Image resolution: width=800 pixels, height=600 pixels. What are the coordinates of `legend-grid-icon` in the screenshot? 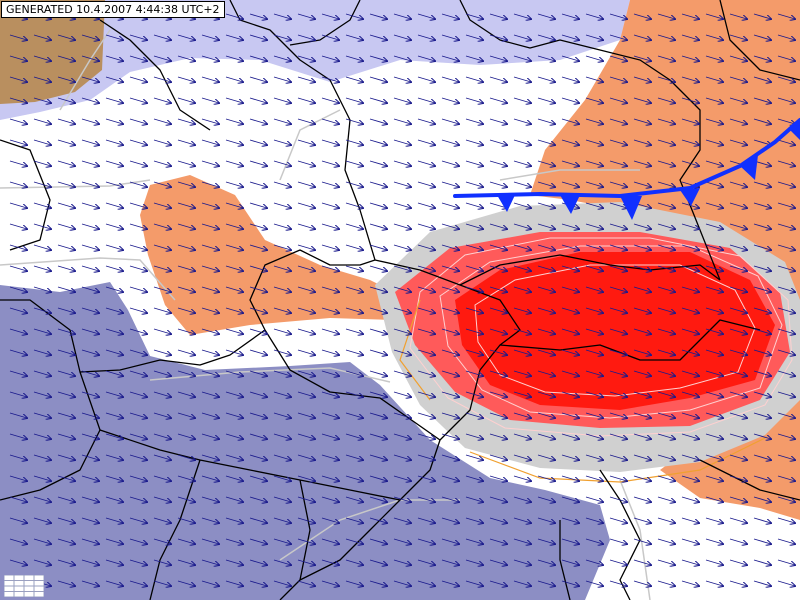 It's located at (24, 586).